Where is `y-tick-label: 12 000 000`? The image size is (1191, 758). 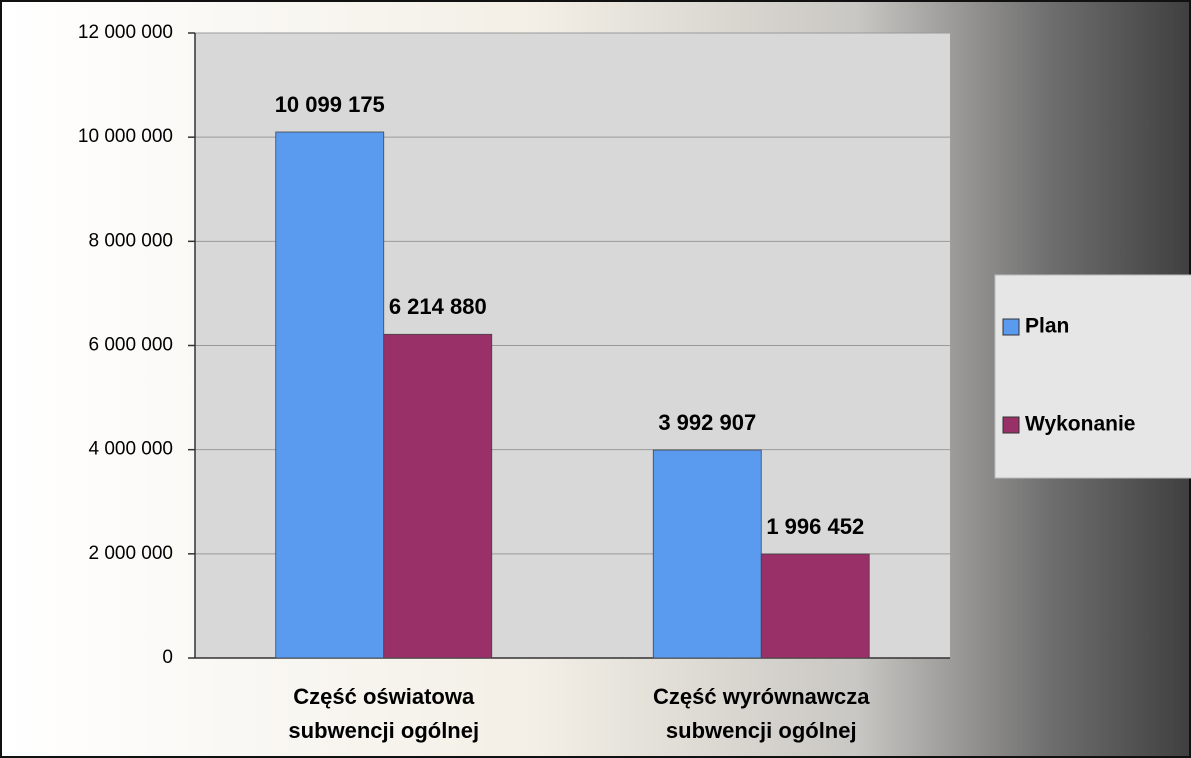 y-tick-label: 12 000 000 is located at coordinates (125, 32).